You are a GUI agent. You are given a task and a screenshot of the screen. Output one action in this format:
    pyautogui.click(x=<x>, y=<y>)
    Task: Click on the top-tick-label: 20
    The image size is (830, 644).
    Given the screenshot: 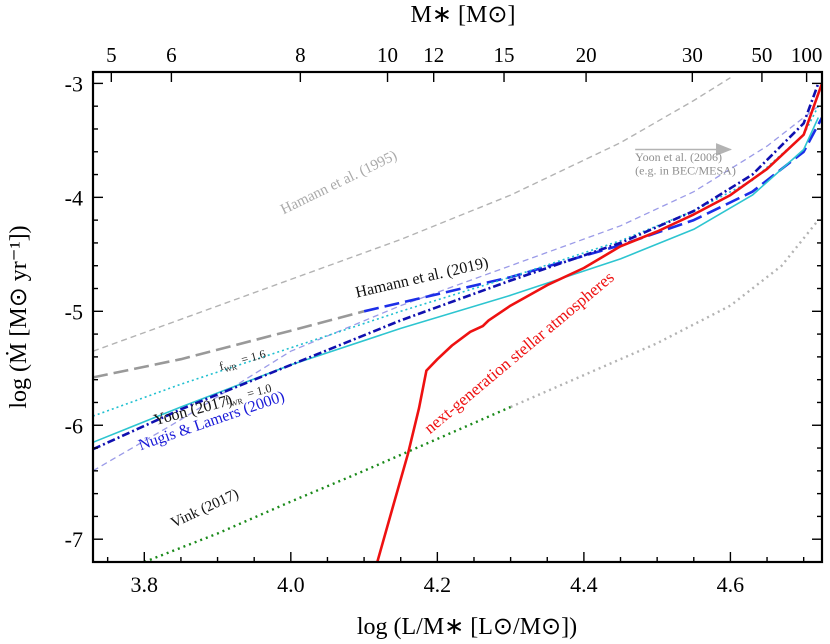 What is the action you would take?
    pyautogui.click(x=586, y=55)
    